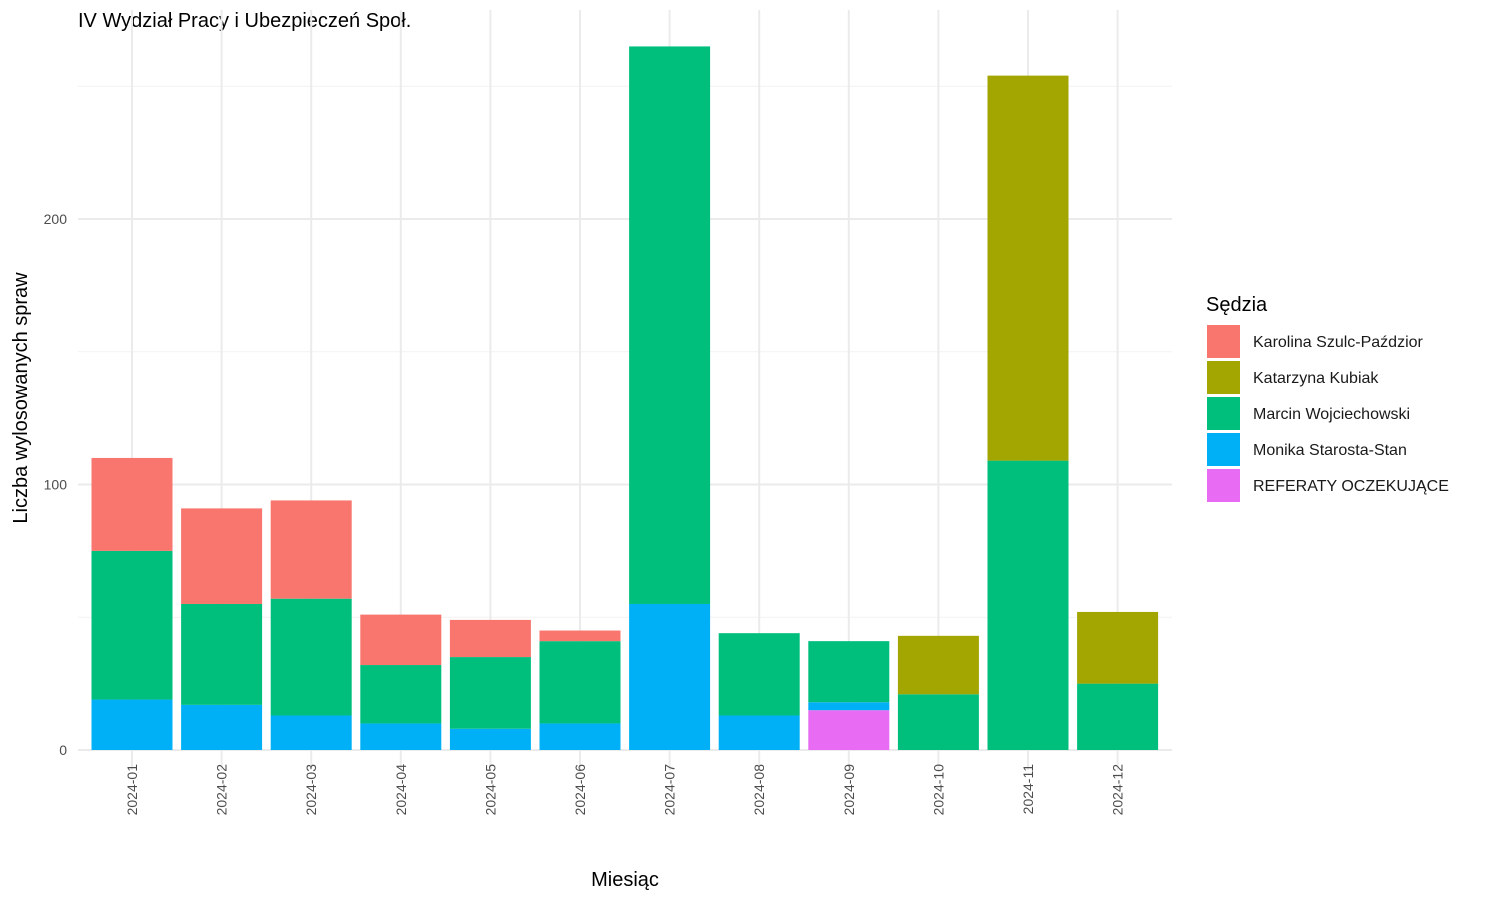  Describe the element at coordinates (938, 790) in the screenshot. I see `x-tick-label: 2024-10` at that location.